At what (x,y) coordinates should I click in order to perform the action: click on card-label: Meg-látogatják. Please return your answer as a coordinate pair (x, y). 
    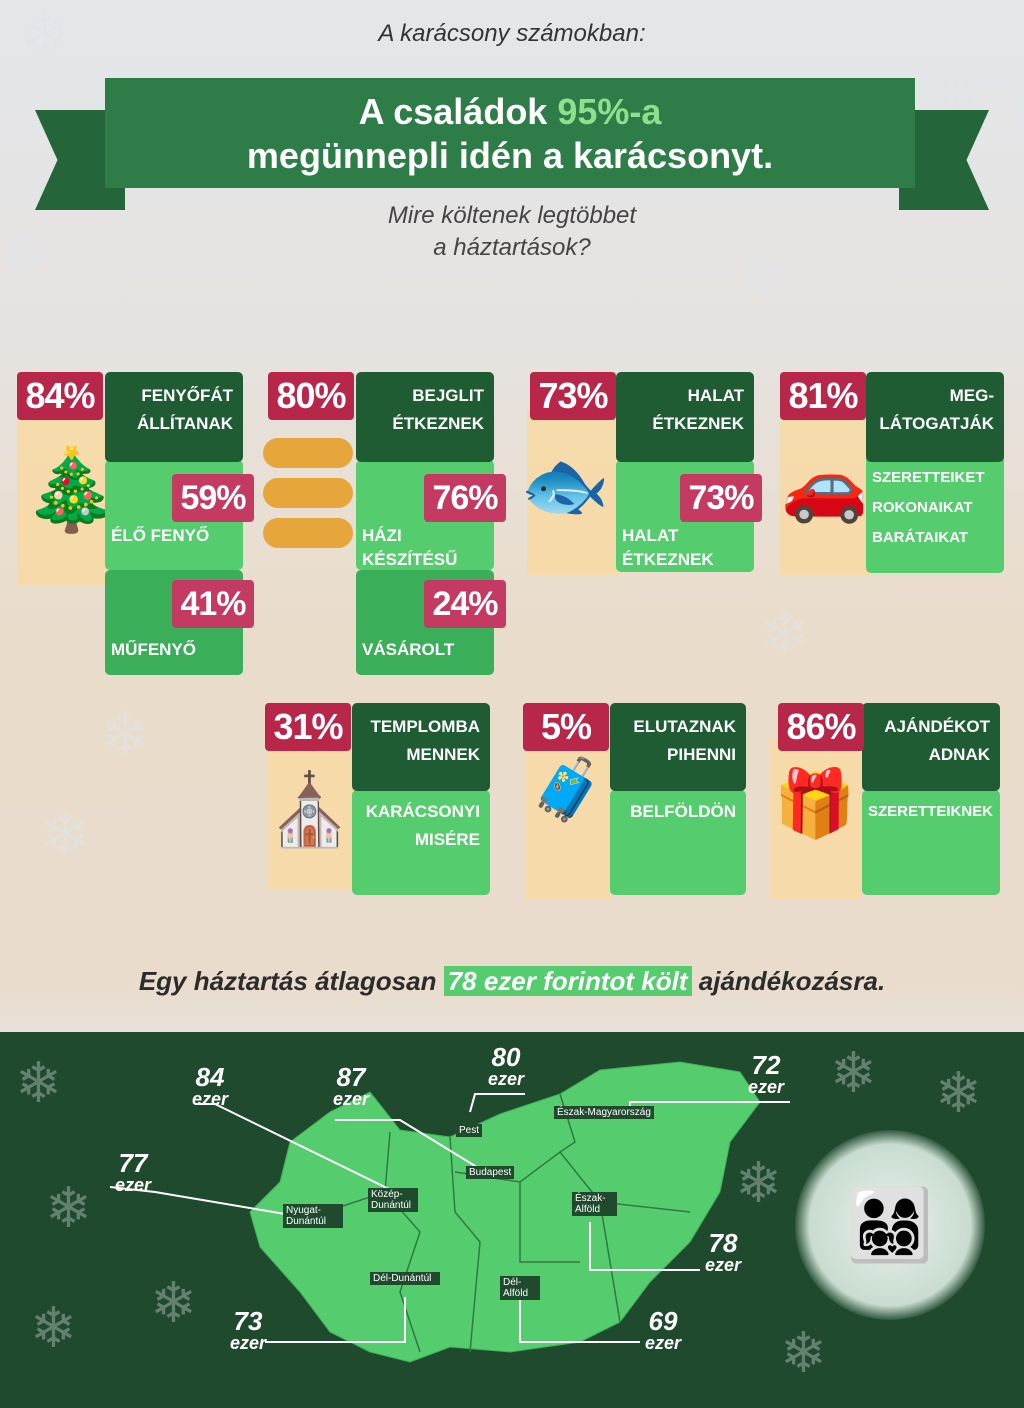
    Looking at the image, I should click on (935, 417).